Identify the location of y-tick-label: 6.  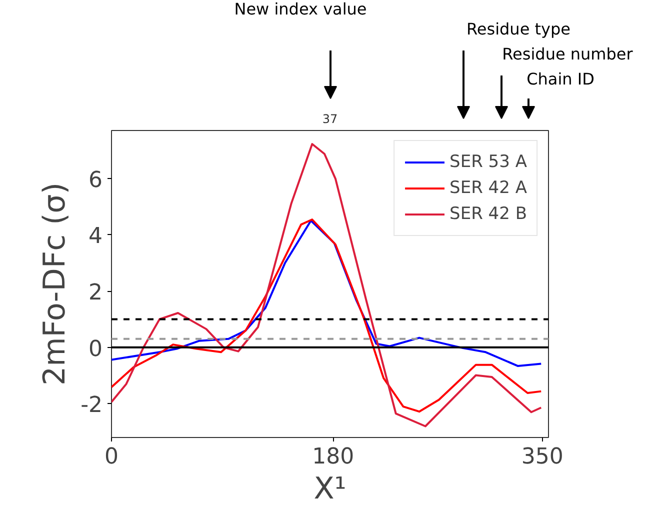
(95, 180).